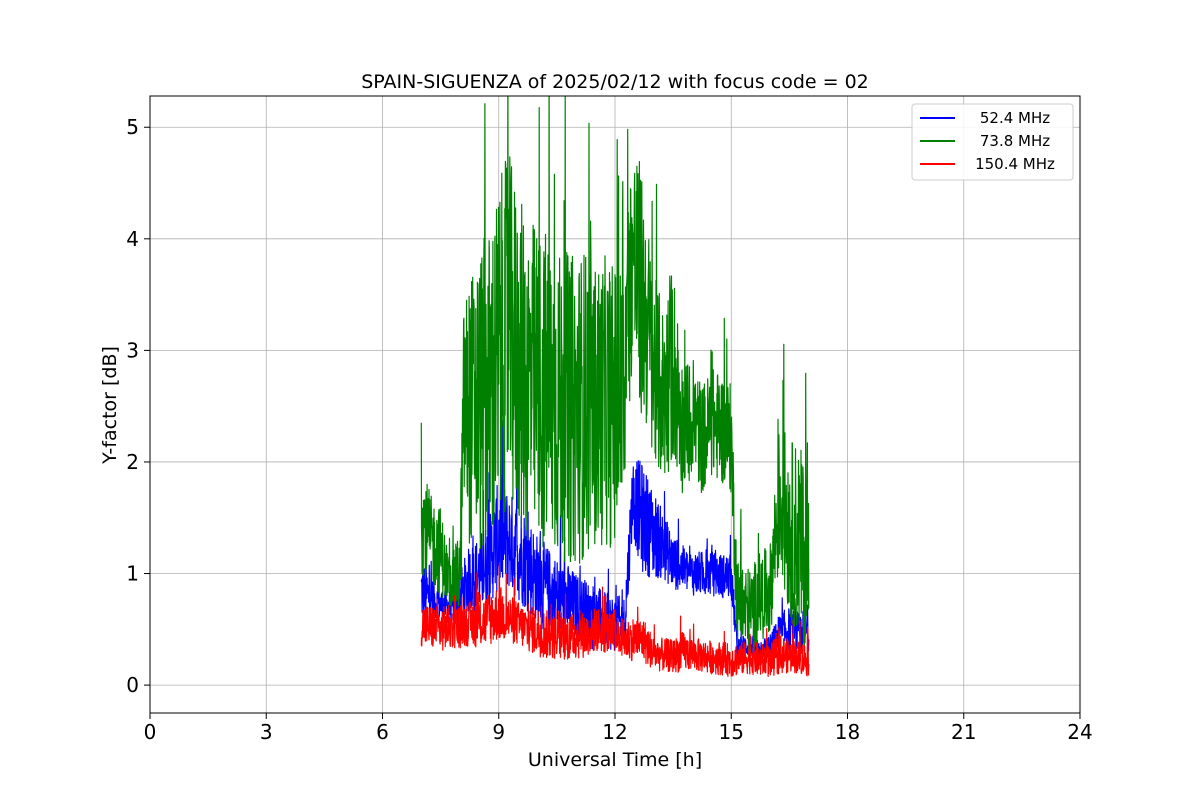  I want to click on legend-box, so click(992, 142).